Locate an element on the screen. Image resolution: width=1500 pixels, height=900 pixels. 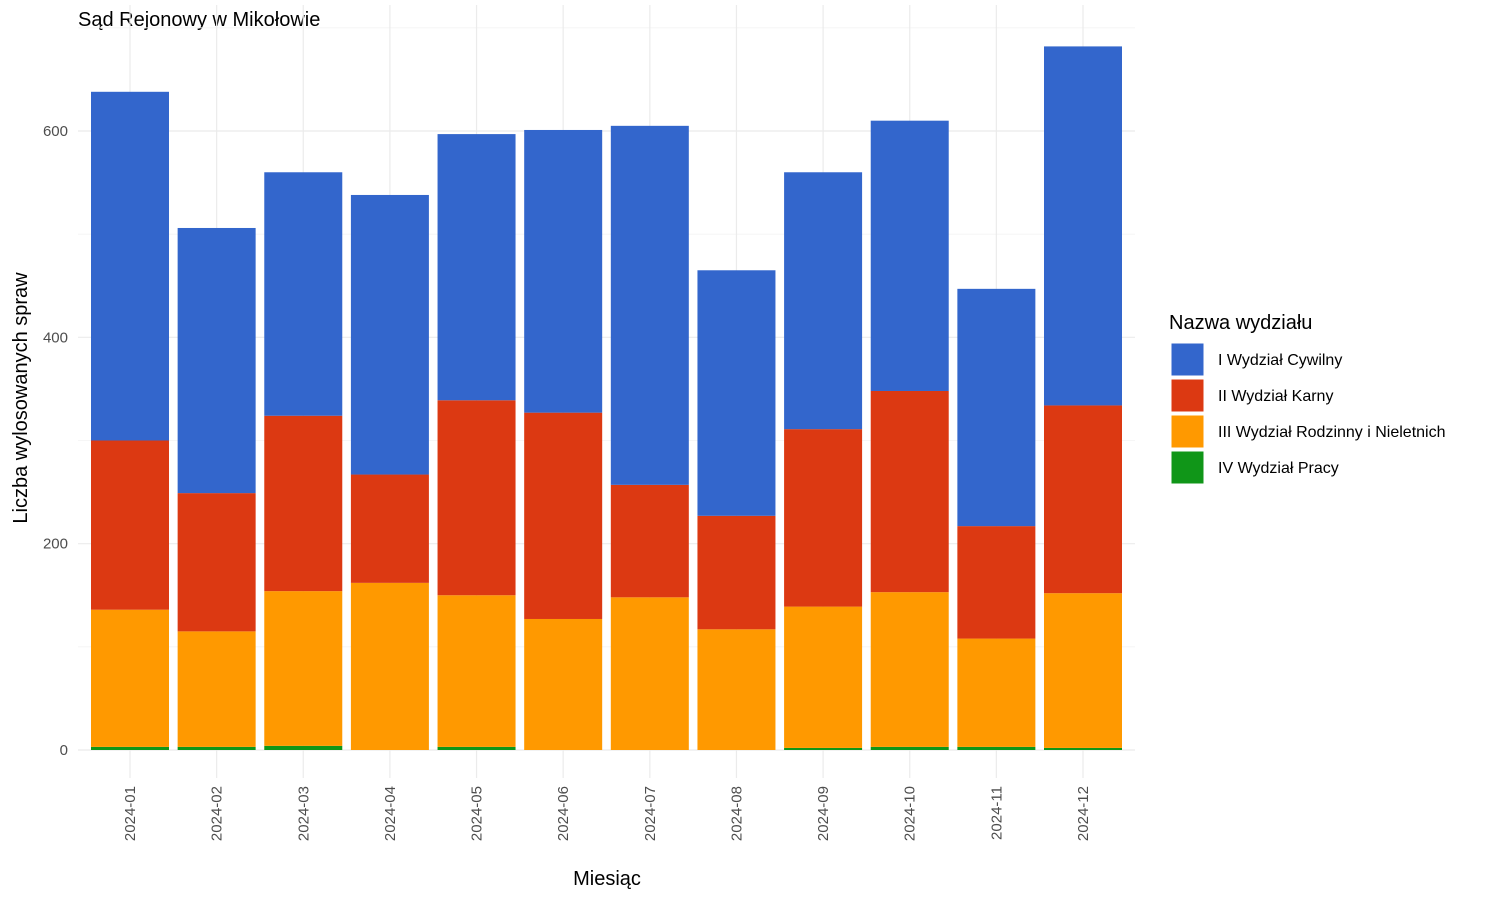
bar-segment-2024-06-s2 is located at coordinates (563, 515).